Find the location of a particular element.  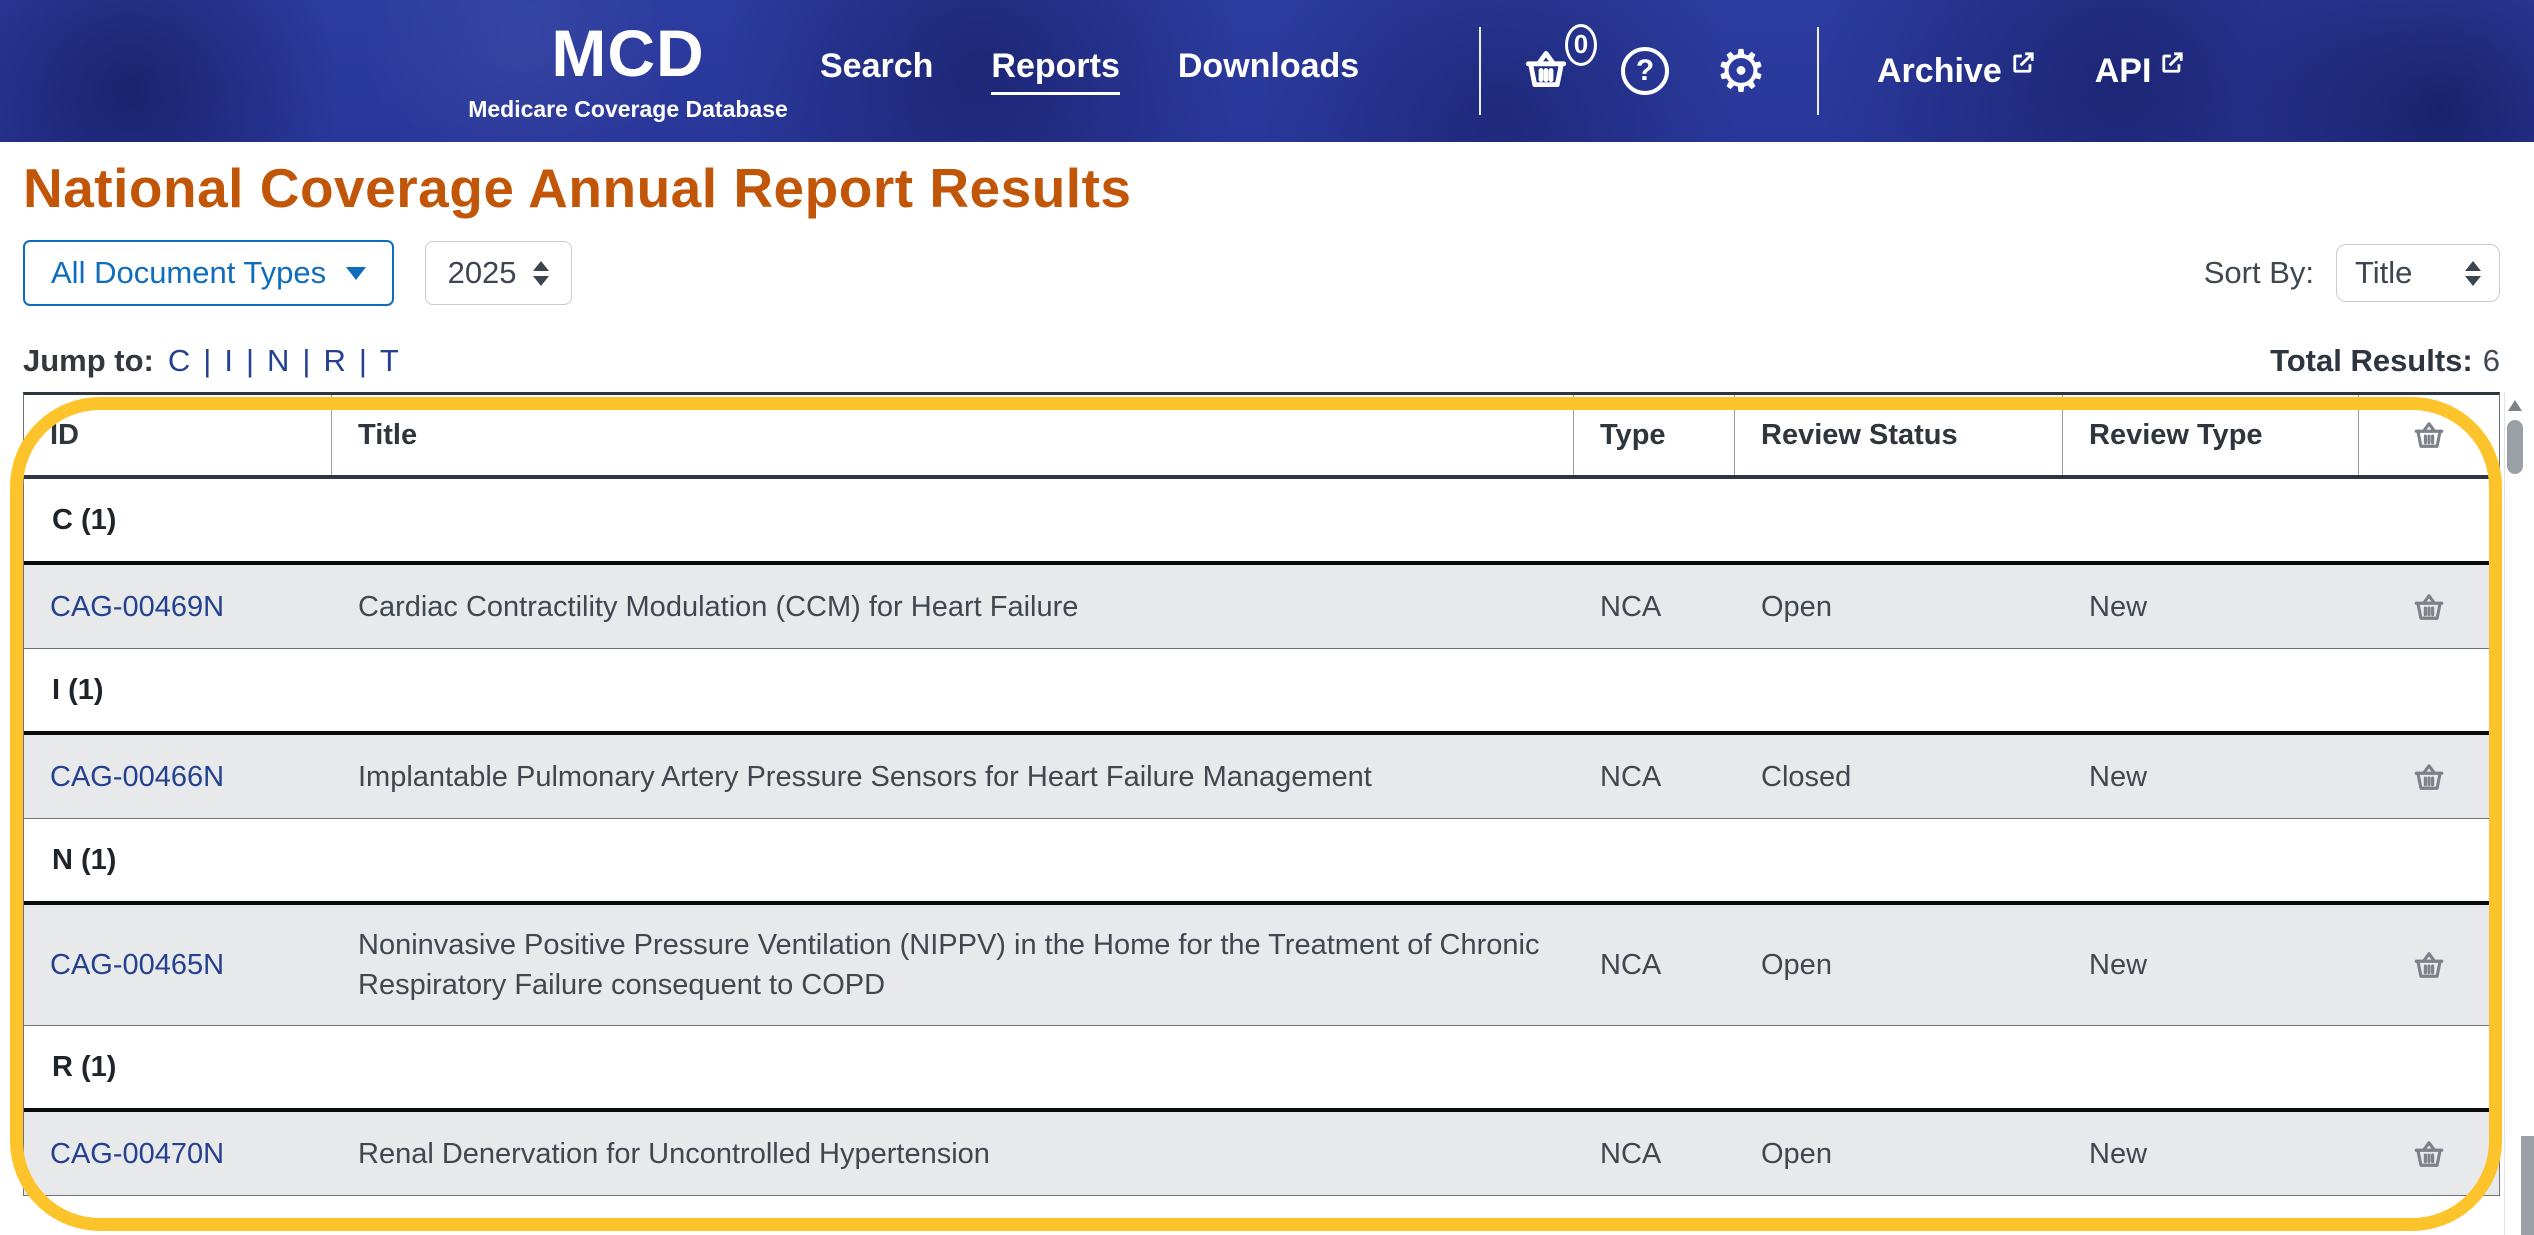

site-logo: MCD Medicare Coverage Database is located at coordinates (628, 71).